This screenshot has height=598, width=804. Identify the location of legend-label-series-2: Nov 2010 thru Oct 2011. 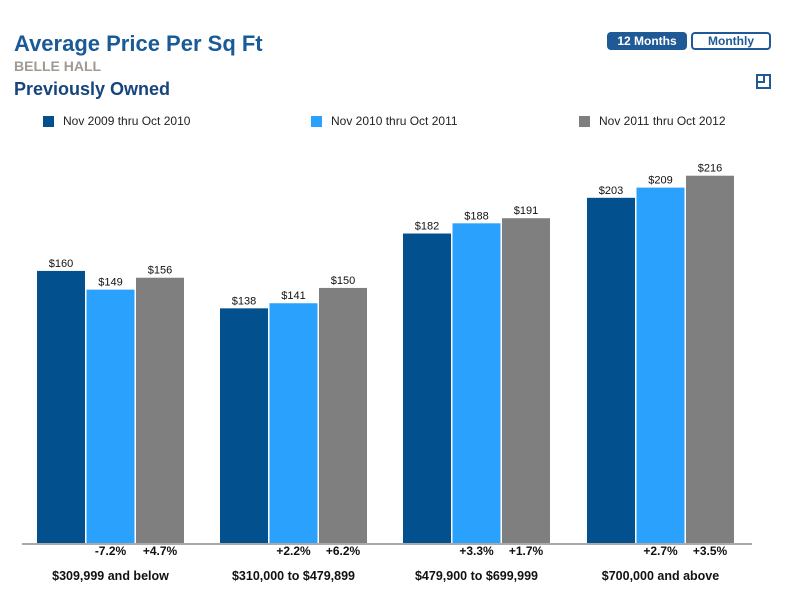
(394, 121).